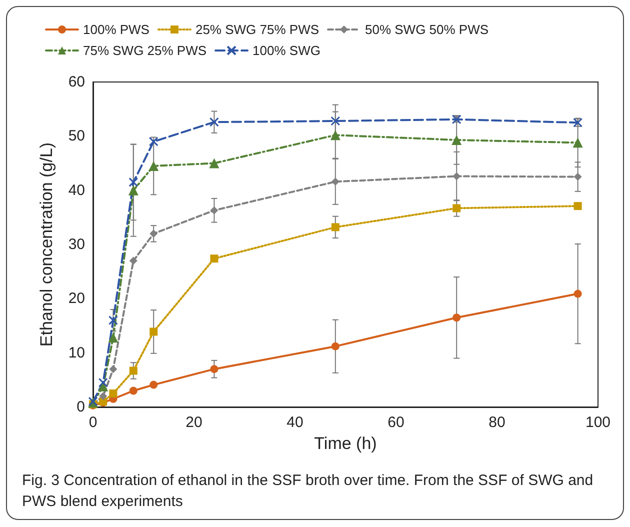 Image resolution: width=630 pixels, height=527 pixels. What do you see at coordinates (345, 443) in the screenshot?
I see `x-axis-title: Time (h)` at bounding box center [345, 443].